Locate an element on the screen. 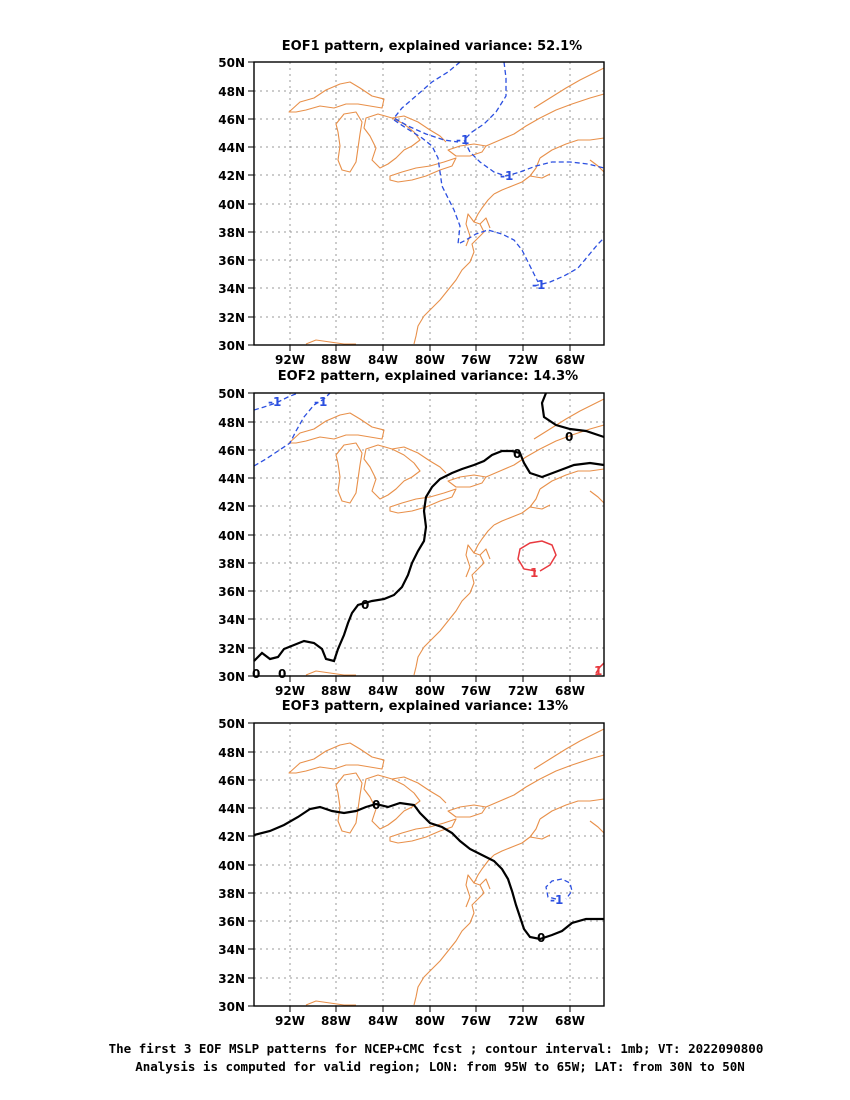 This screenshot has height=1100, width=850. contours: 0 0 -1 is located at coordinates (428, 871).